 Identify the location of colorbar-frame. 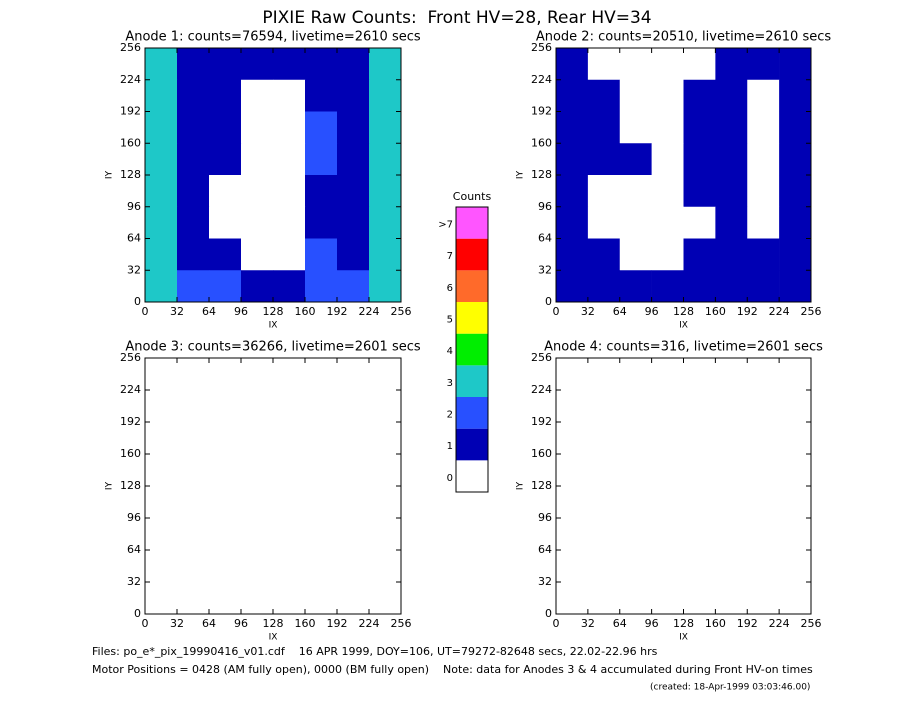
(472, 349).